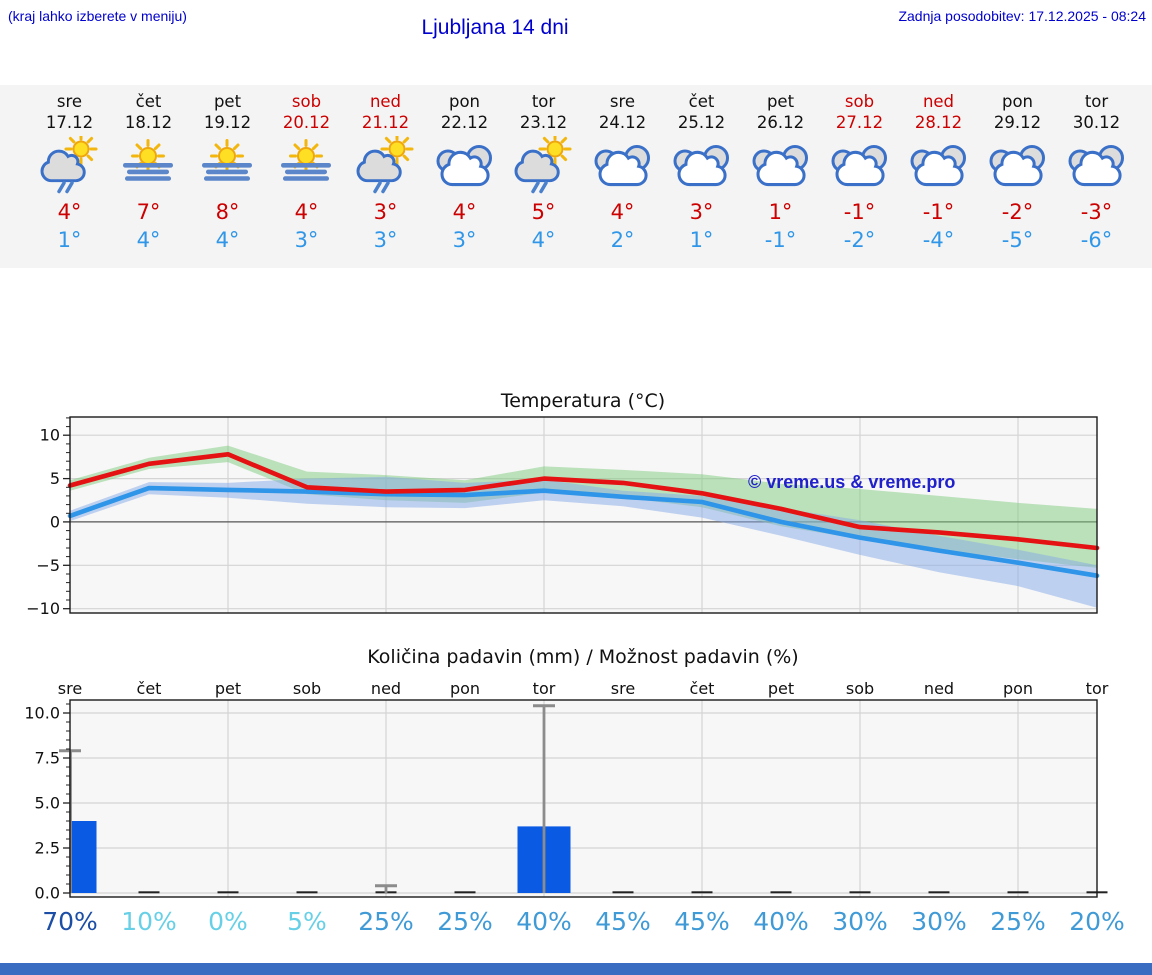 The image size is (1152, 975). What do you see at coordinates (464, 122) in the screenshot?
I see `day-date: 22.12` at bounding box center [464, 122].